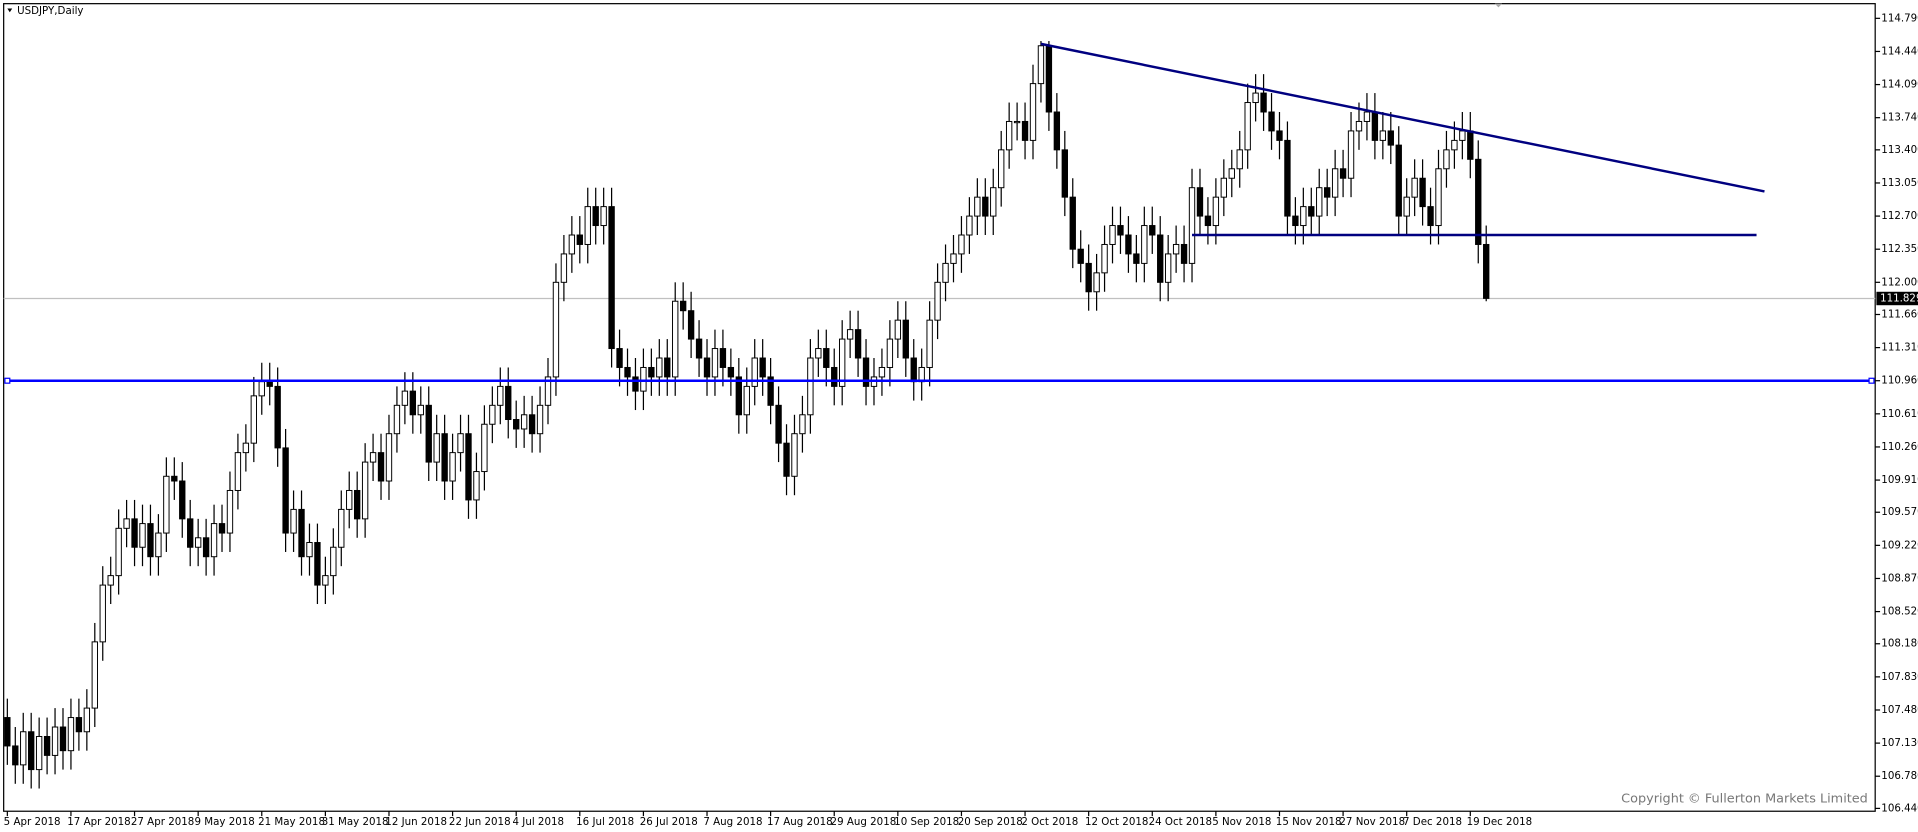 The width and height of the screenshot is (1918, 832). I want to click on y-tick-label: 109.910, so click(1899, 480).